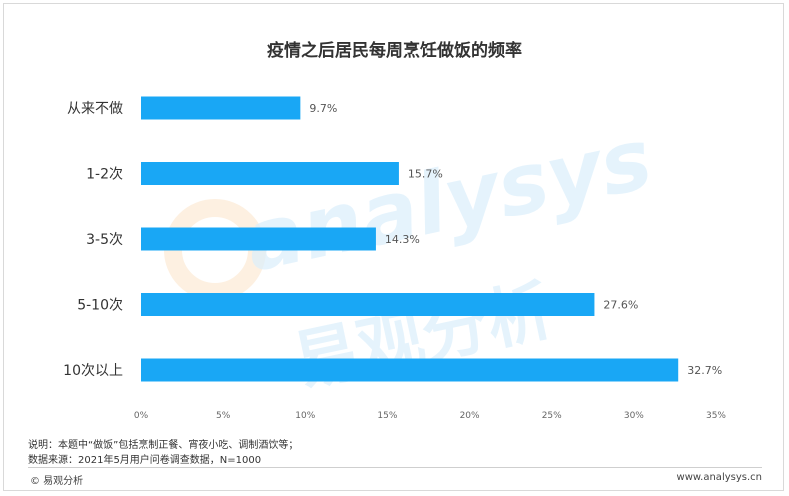 The height and width of the screenshot is (496, 789). Describe the element at coordinates (620, 305) in the screenshot. I see `value-label: 27.6%` at that location.